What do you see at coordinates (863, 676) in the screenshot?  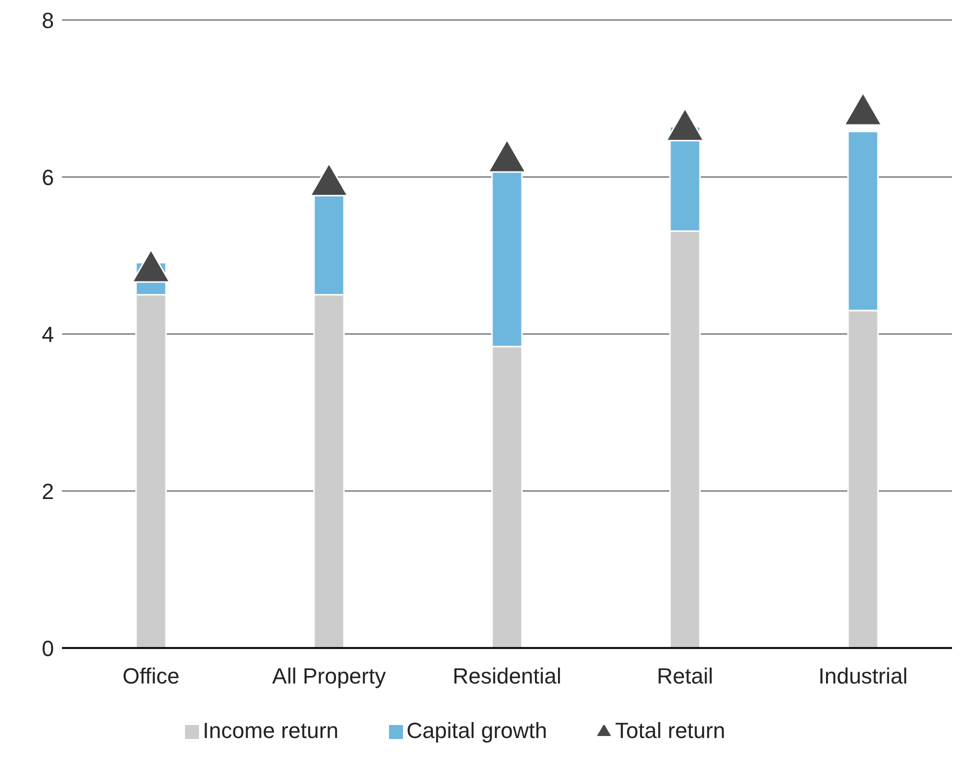 I see `x-tick-label: Industrial` at bounding box center [863, 676].